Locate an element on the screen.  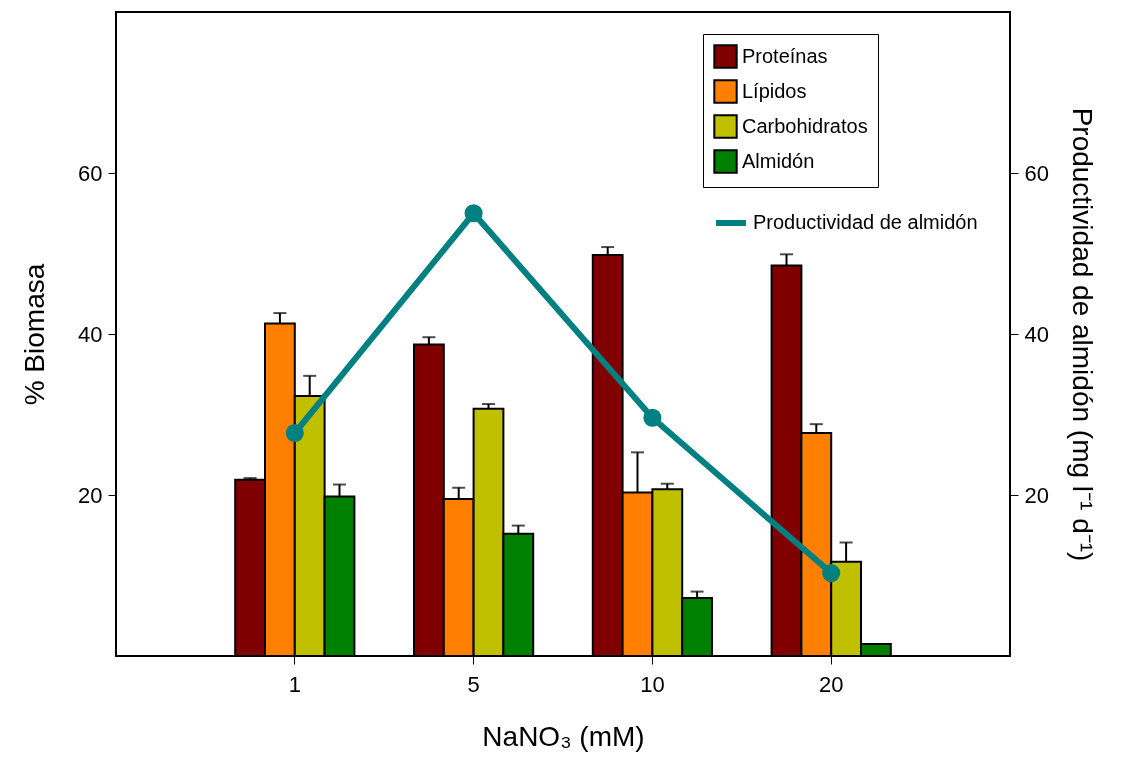
y2-axis-title: Productividad de almidón (mg l⁻¹ d⁻¹) is located at coordinates (1082, 334).